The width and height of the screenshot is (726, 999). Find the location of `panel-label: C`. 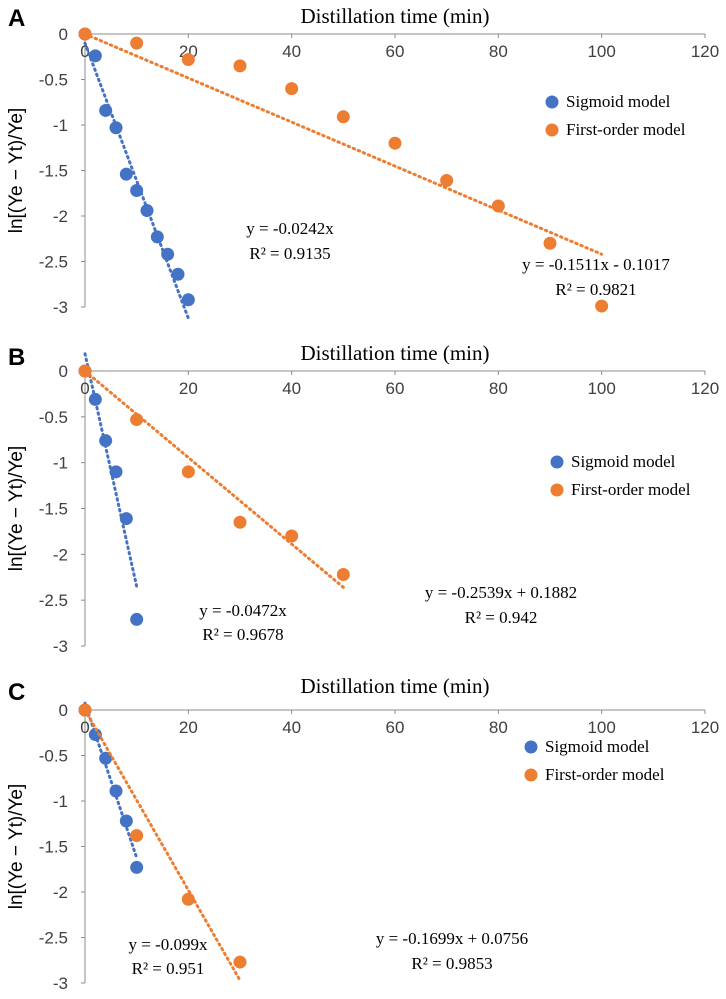

panel-label: C is located at coordinates (16, 692).